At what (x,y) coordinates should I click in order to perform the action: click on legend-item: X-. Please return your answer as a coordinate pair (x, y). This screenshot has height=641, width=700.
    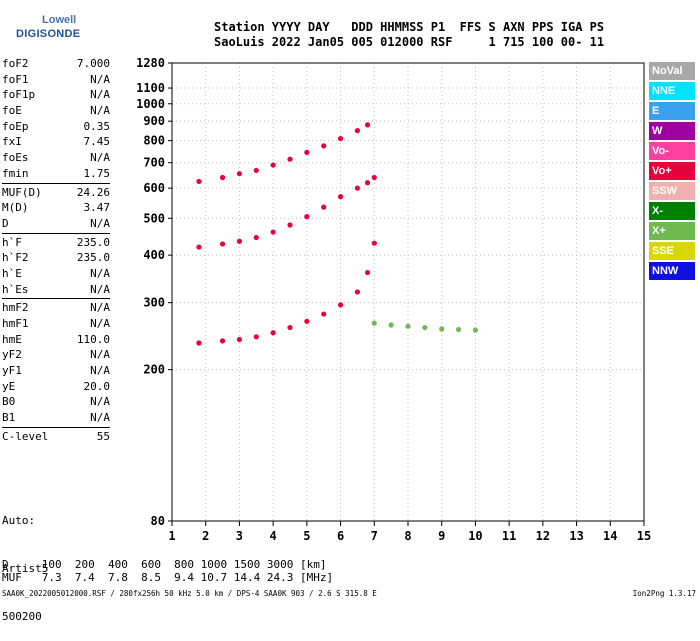
    Looking at the image, I should click on (672, 211).